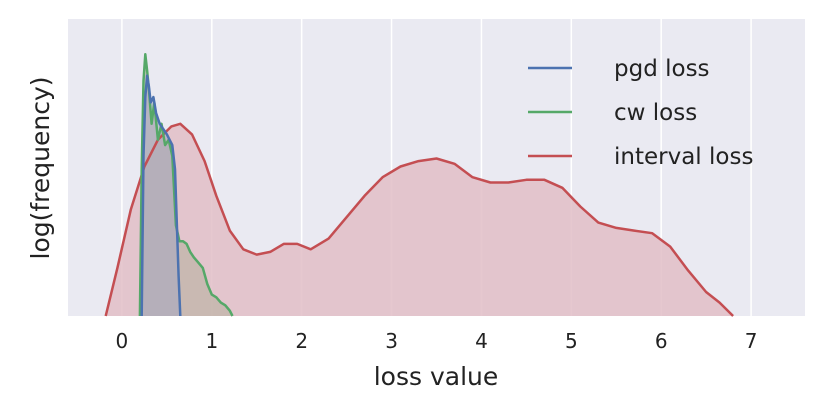 The image size is (830, 415). I want to click on x-tick-label: 1, so click(211, 341).